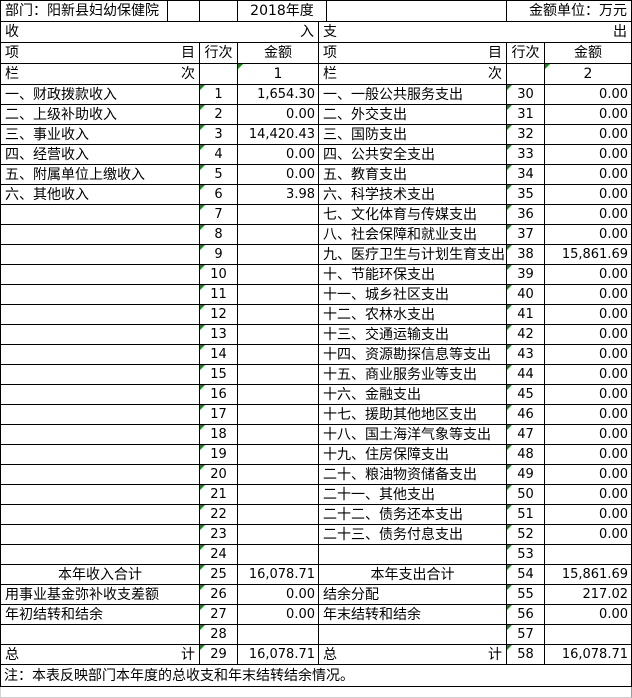 This screenshot has height=698, width=632. I want to click on income-amount-cell: 0.00, so click(278, 155).